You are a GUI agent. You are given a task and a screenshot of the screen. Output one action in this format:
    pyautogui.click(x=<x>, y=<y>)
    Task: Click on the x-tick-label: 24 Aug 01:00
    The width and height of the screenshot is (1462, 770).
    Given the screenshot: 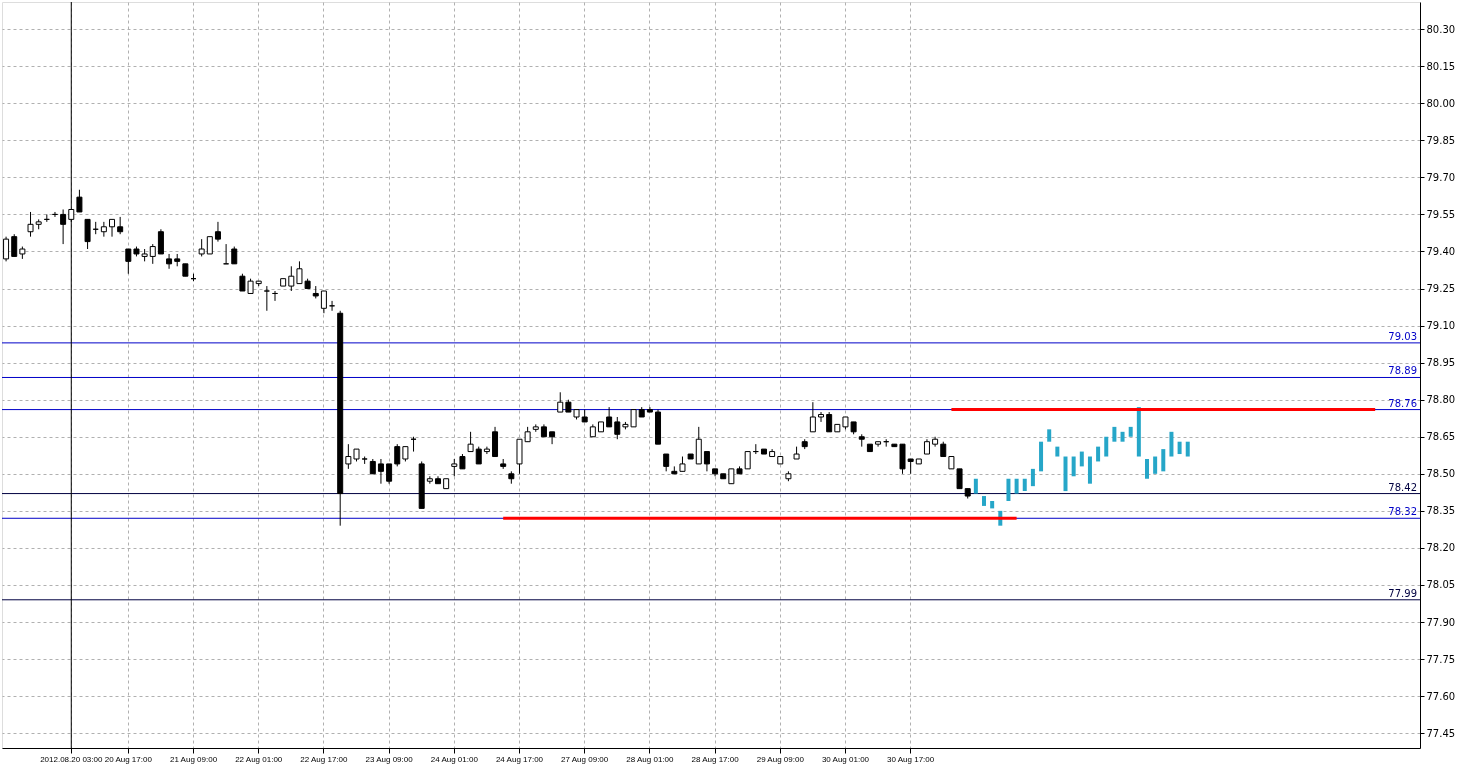 What is the action you would take?
    pyautogui.click(x=454, y=759)
    